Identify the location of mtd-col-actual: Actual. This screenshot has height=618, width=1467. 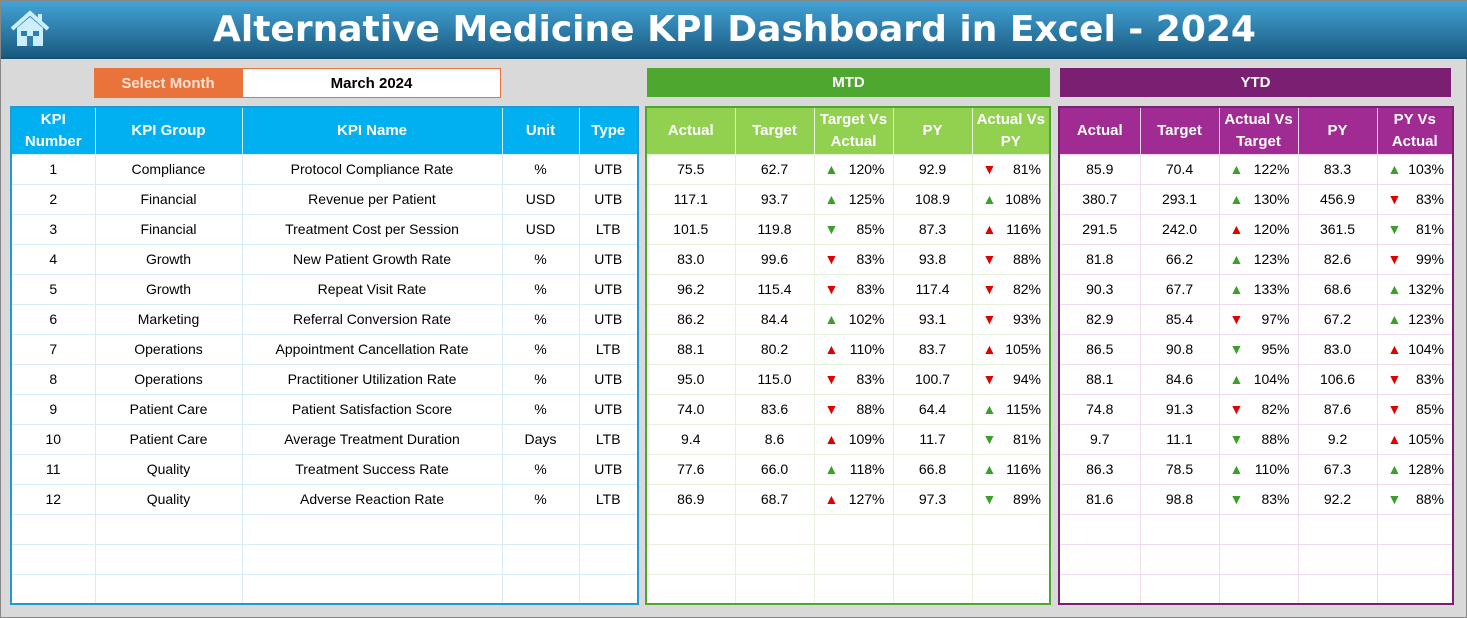
(691, 130).